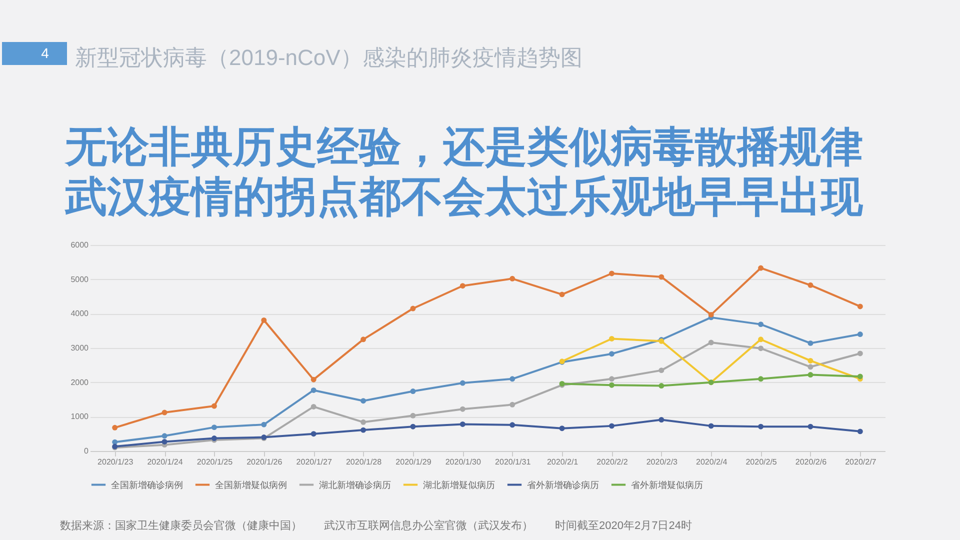 The image size is (960, 540). What do you see at coordinates (463, 462) in the screenshot?
I see `x-tick-label: 2020/1/30` at bounding box center [463, 462].